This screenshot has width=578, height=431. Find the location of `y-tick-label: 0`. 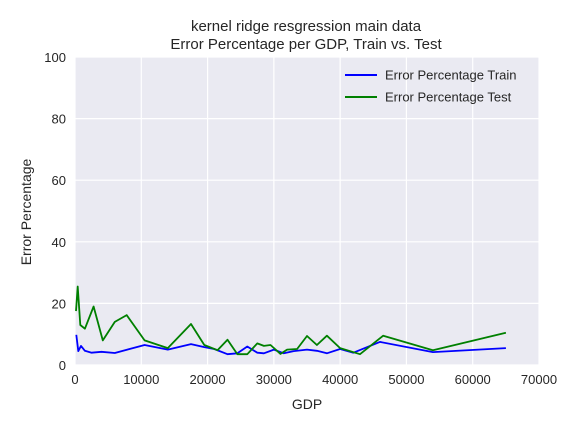

y-tick-label: 0 is located at coordinates (62, 365).